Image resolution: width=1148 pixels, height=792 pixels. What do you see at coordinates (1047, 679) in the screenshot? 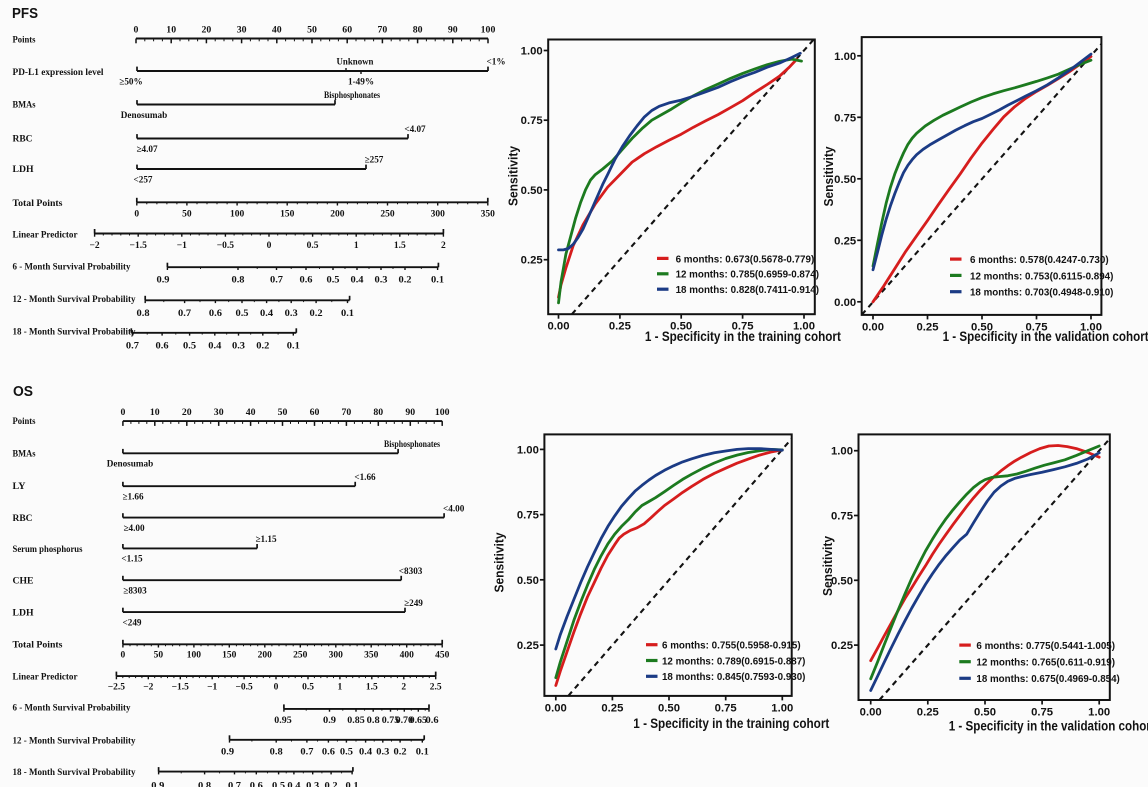
I see `svg-text: 18 months: 0.675(0.4969-0.854)` at bounding box center [1047, 679].